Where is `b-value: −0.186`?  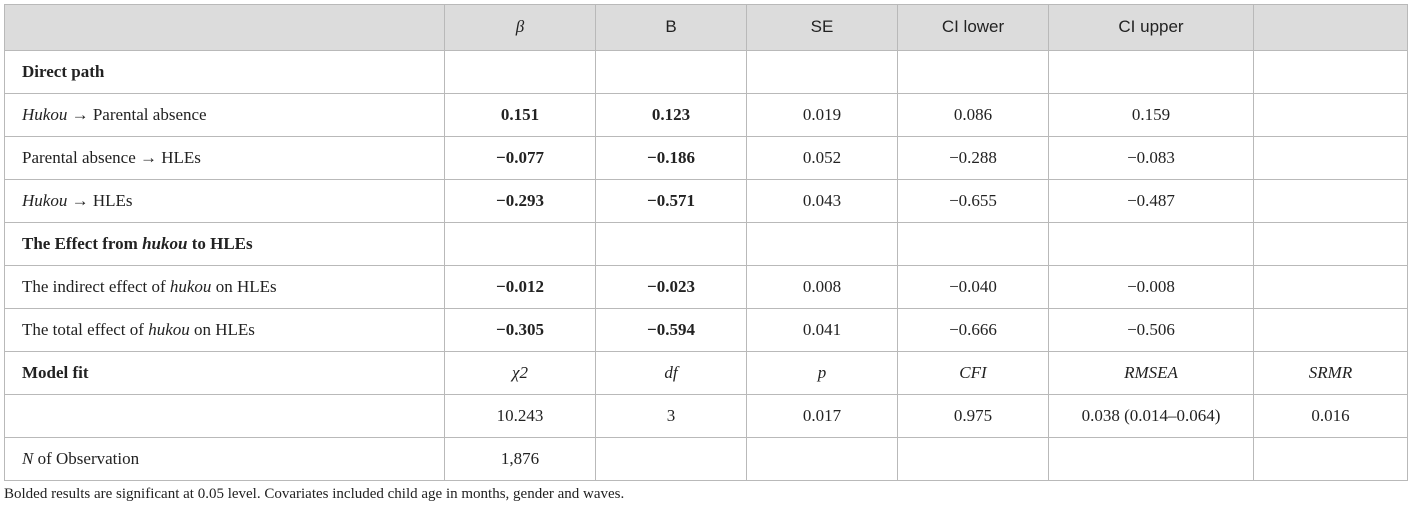
b-value: −0.186 is located at coordinates (671, 158).